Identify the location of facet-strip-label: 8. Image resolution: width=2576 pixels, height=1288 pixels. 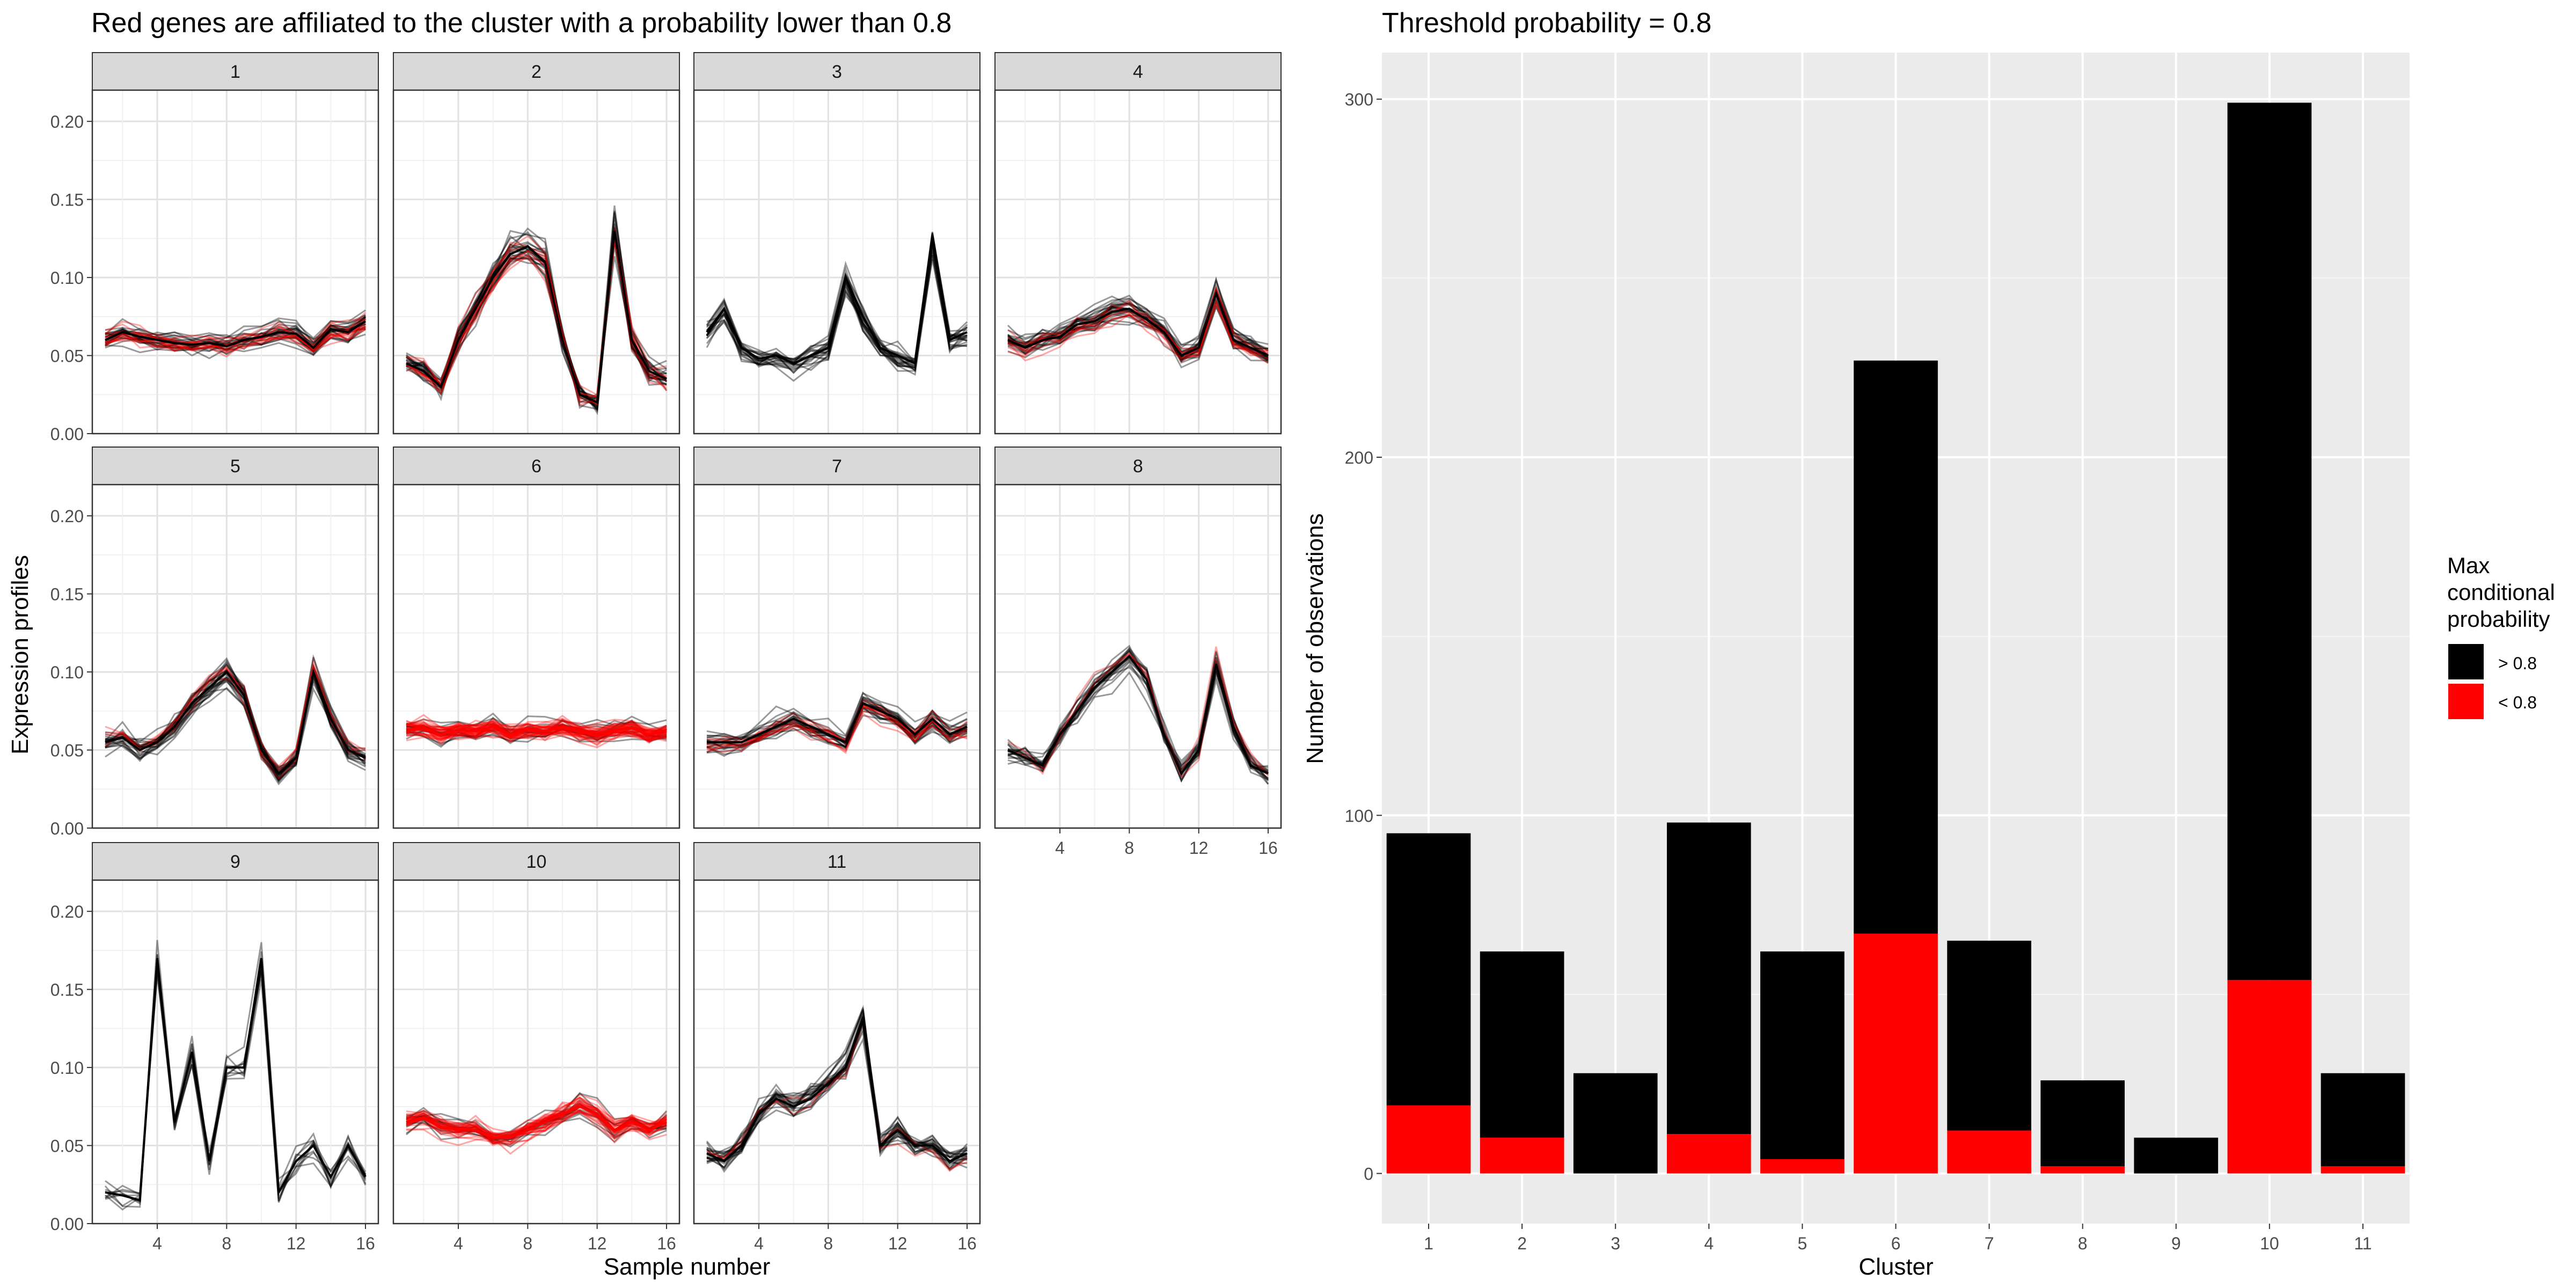
(1138, 466).